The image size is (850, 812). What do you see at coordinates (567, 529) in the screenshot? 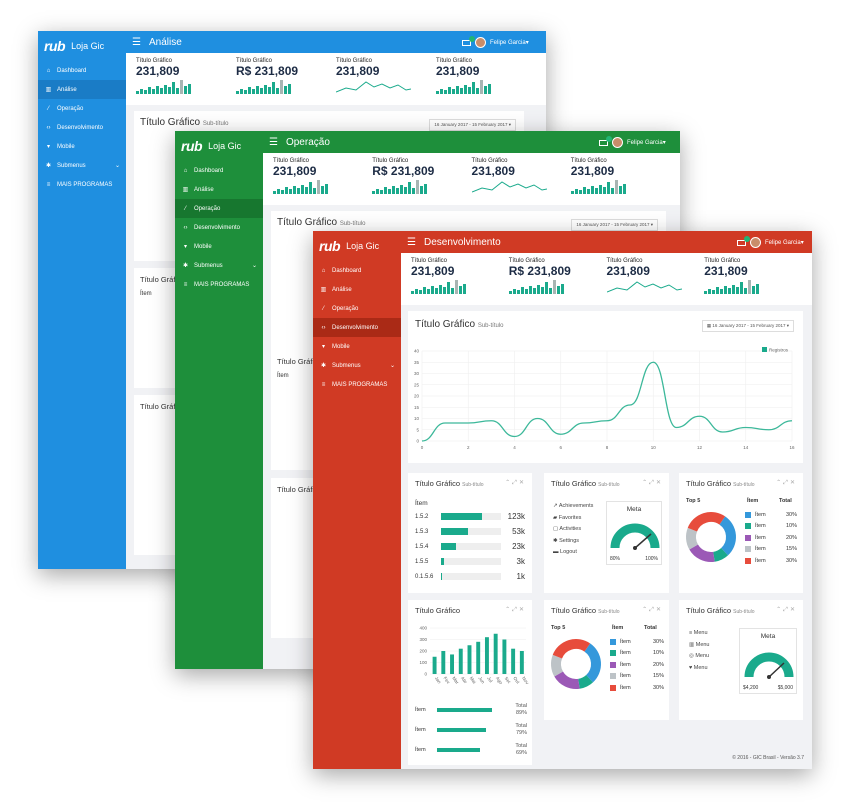
I see `link-activities: ▢ Activities` at bounding box center [567, 529].